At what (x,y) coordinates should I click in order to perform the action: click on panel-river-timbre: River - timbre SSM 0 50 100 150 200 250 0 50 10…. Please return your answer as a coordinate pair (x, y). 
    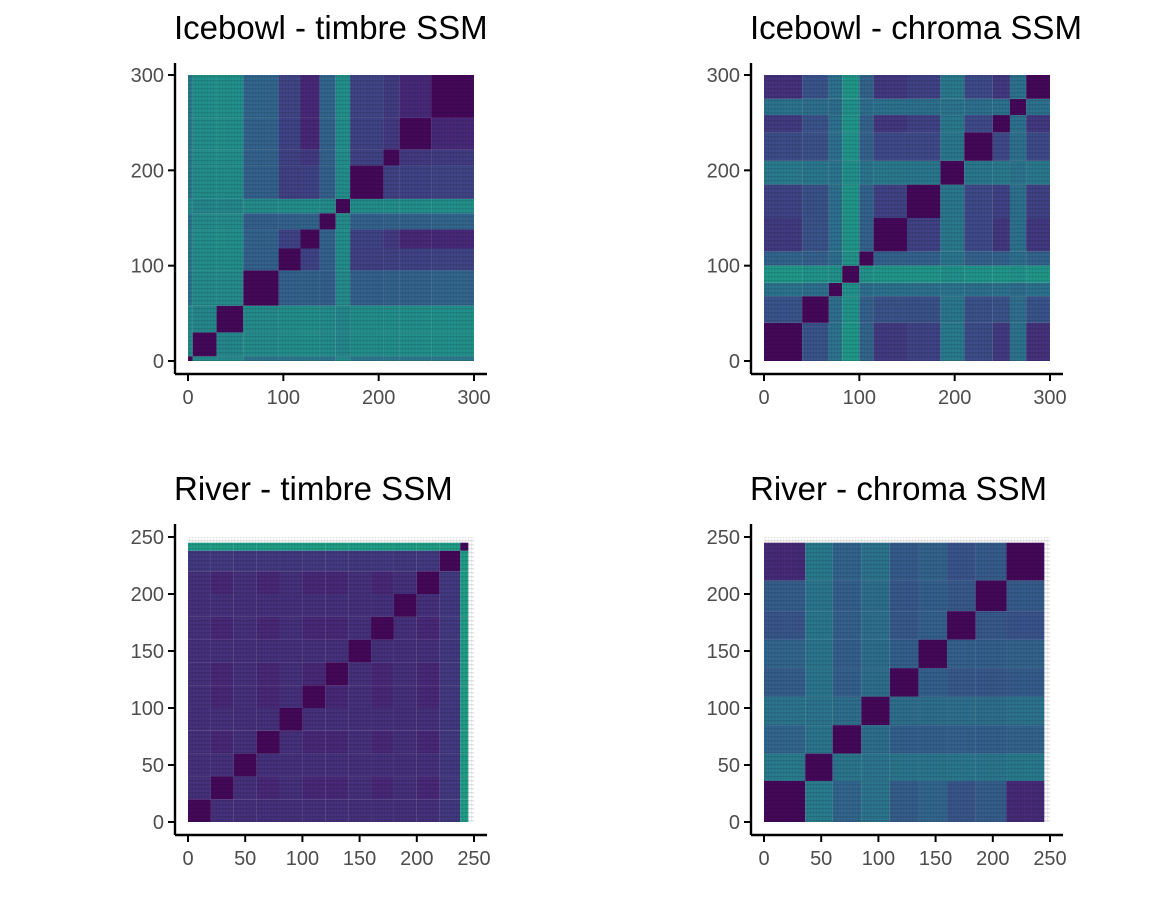
    Looking at the image, I should click on (311, 670).